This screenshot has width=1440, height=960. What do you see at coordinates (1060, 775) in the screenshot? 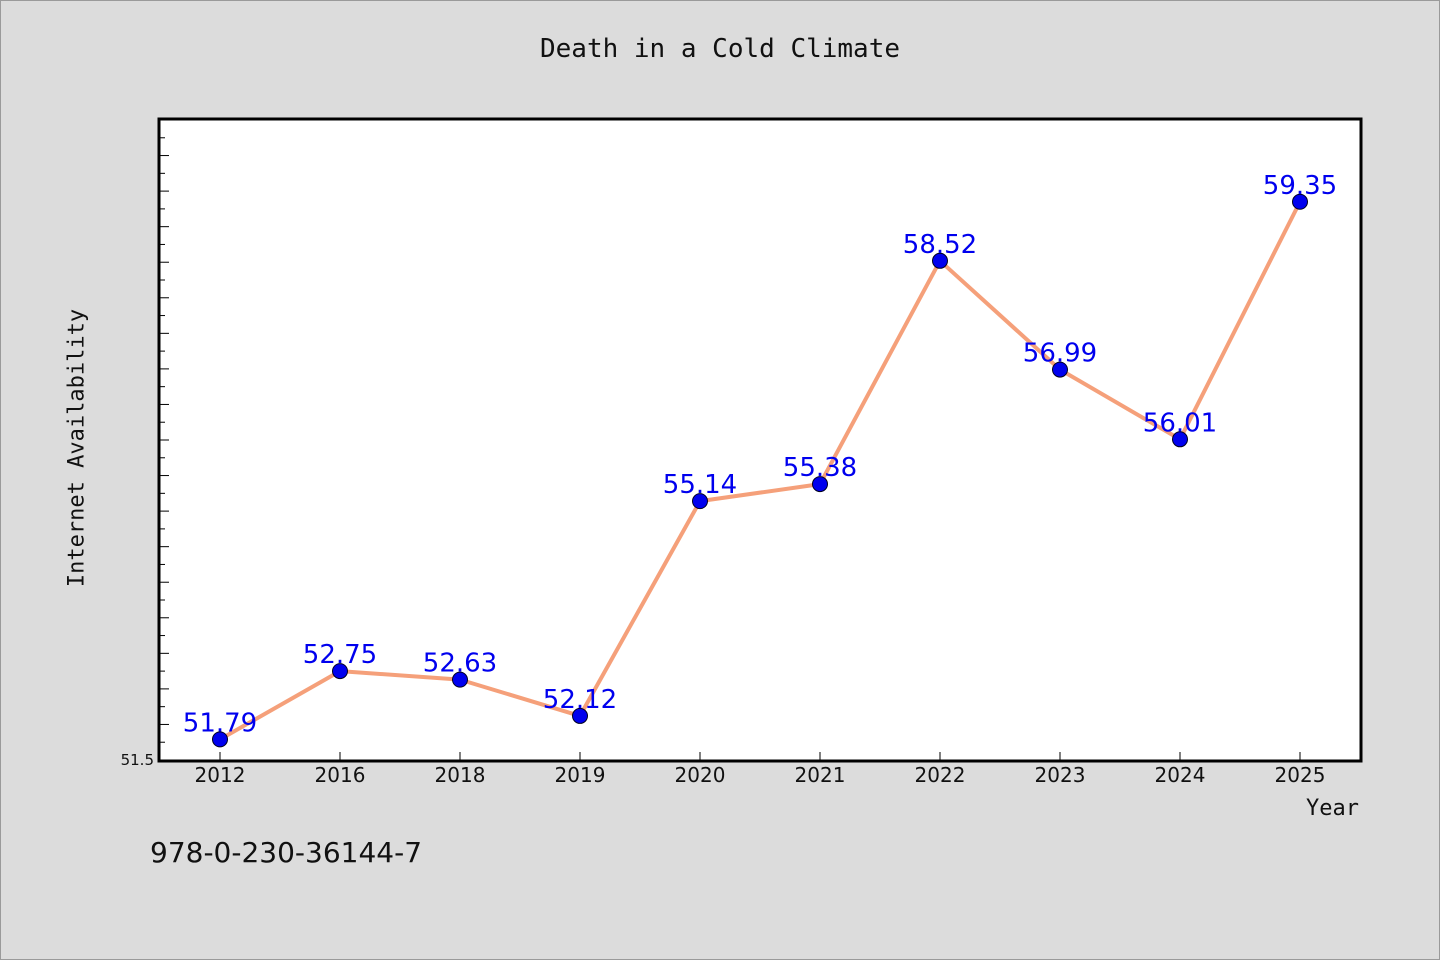
I see `x-tick-label: 2023` at bounding box center [1060, 775].